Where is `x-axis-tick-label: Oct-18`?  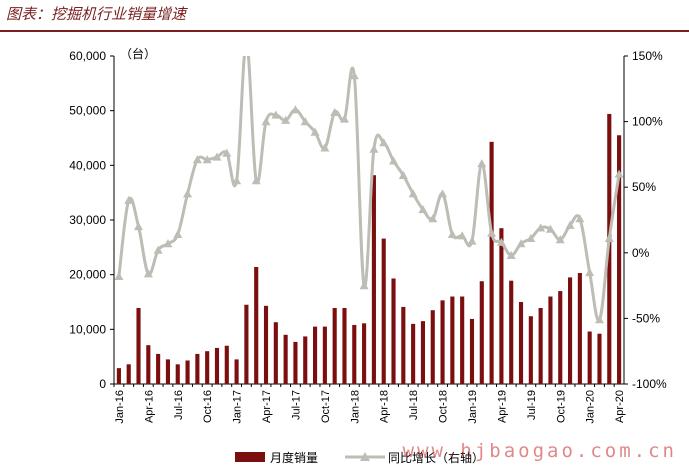
x-axis-tick-label: Oct-18 is located at coordinates (444, 406).